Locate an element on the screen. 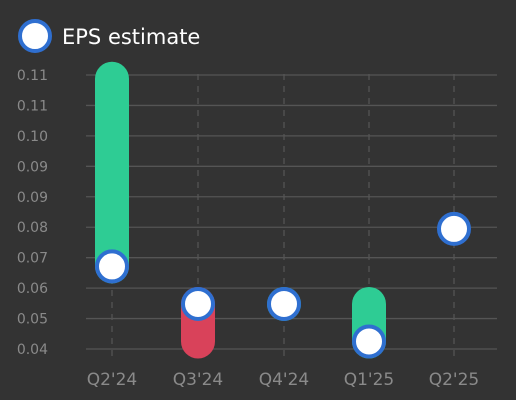 This screenshot has height=400, width=516. x-tick-label: Q2'25 is located at coordinates (454, 380).